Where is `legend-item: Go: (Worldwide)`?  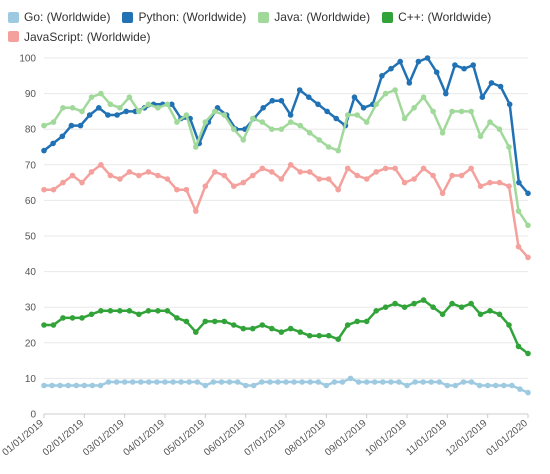
legend-item: Go: (Worldwide) is located at coordinates (59, 17).